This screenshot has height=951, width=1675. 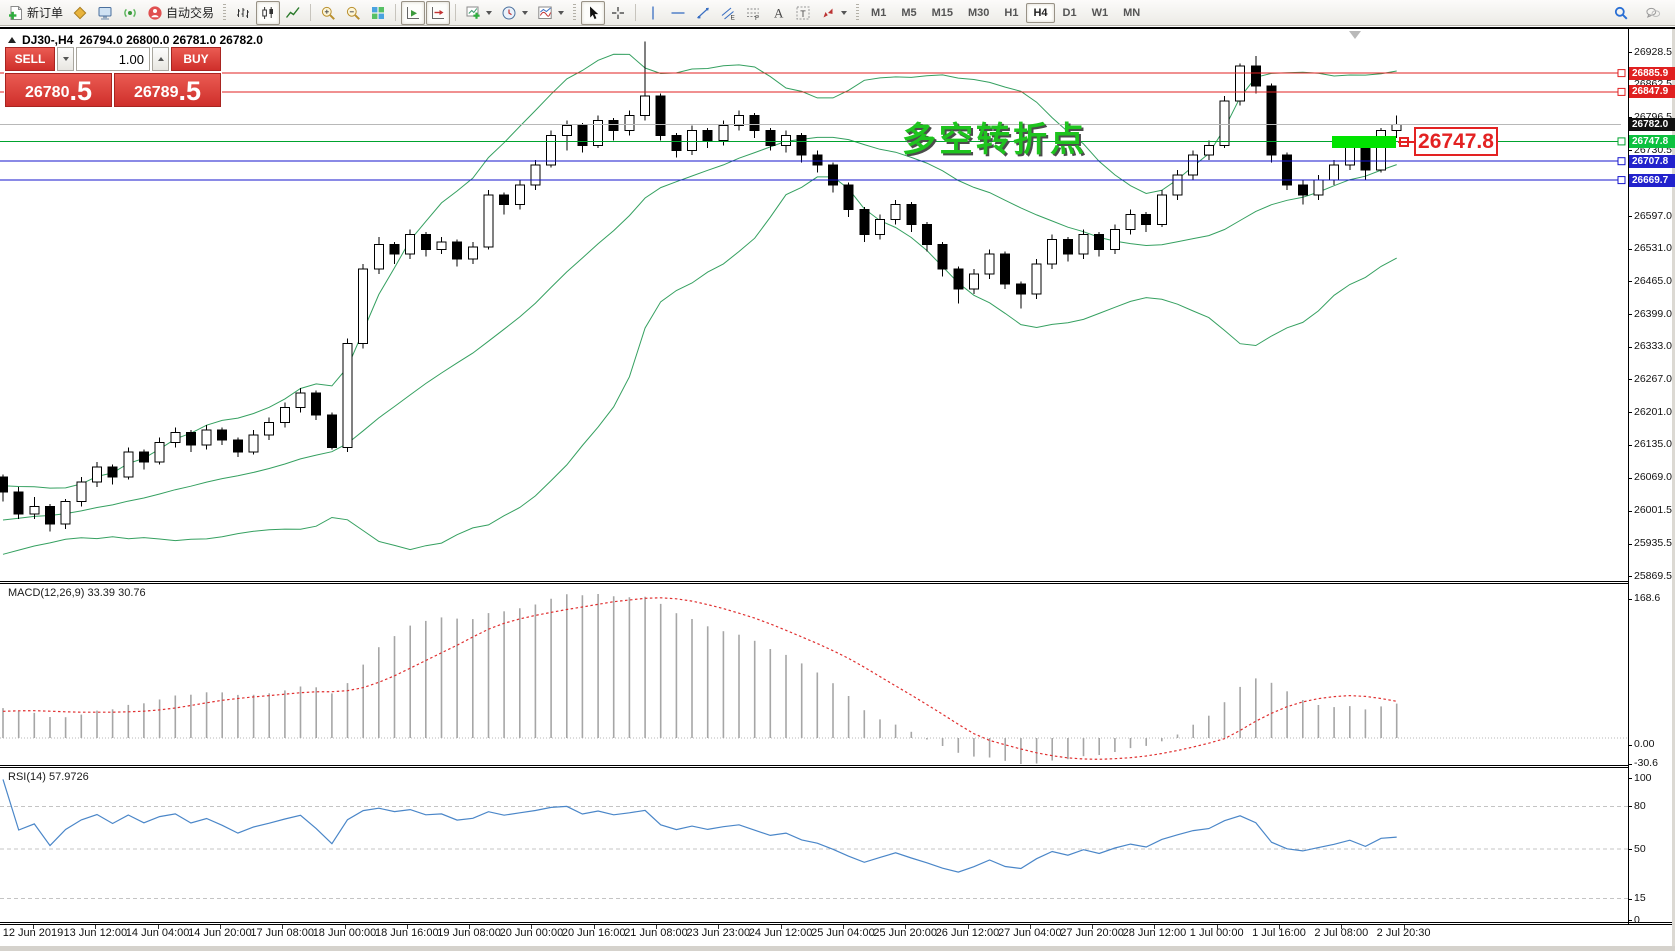 I want to click on timeframe-m30-button: M30, so click(x=979, y=12).